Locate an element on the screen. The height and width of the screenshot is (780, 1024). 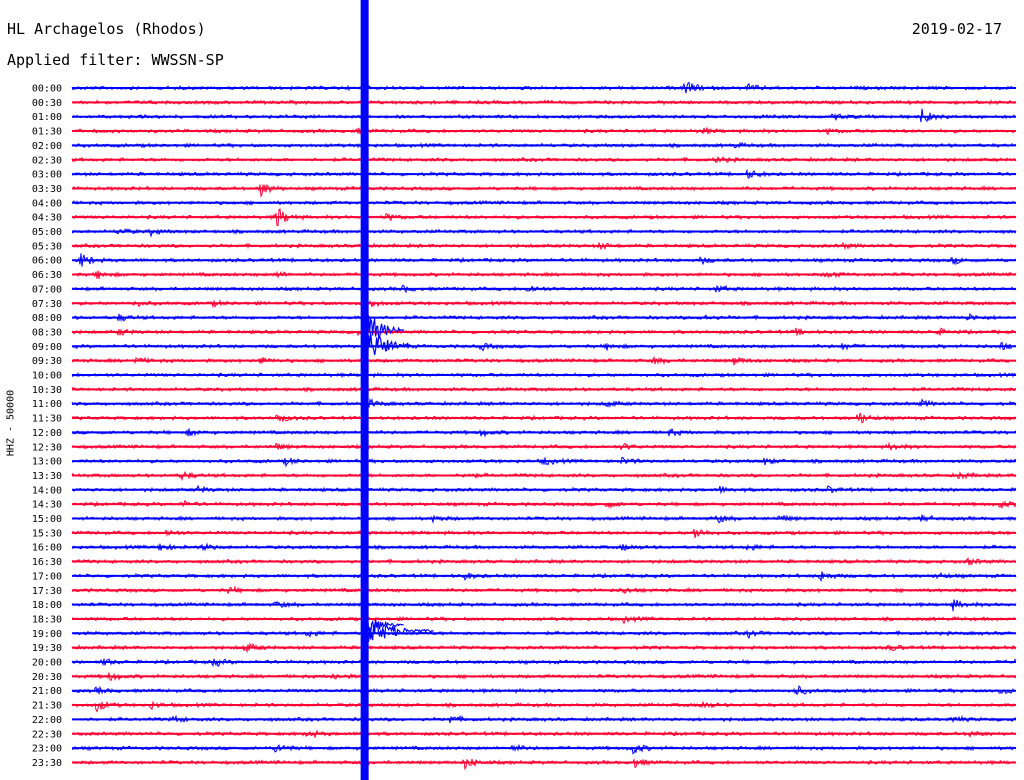
time-tick-label: 05:30 is located at coordinates (47, 246).